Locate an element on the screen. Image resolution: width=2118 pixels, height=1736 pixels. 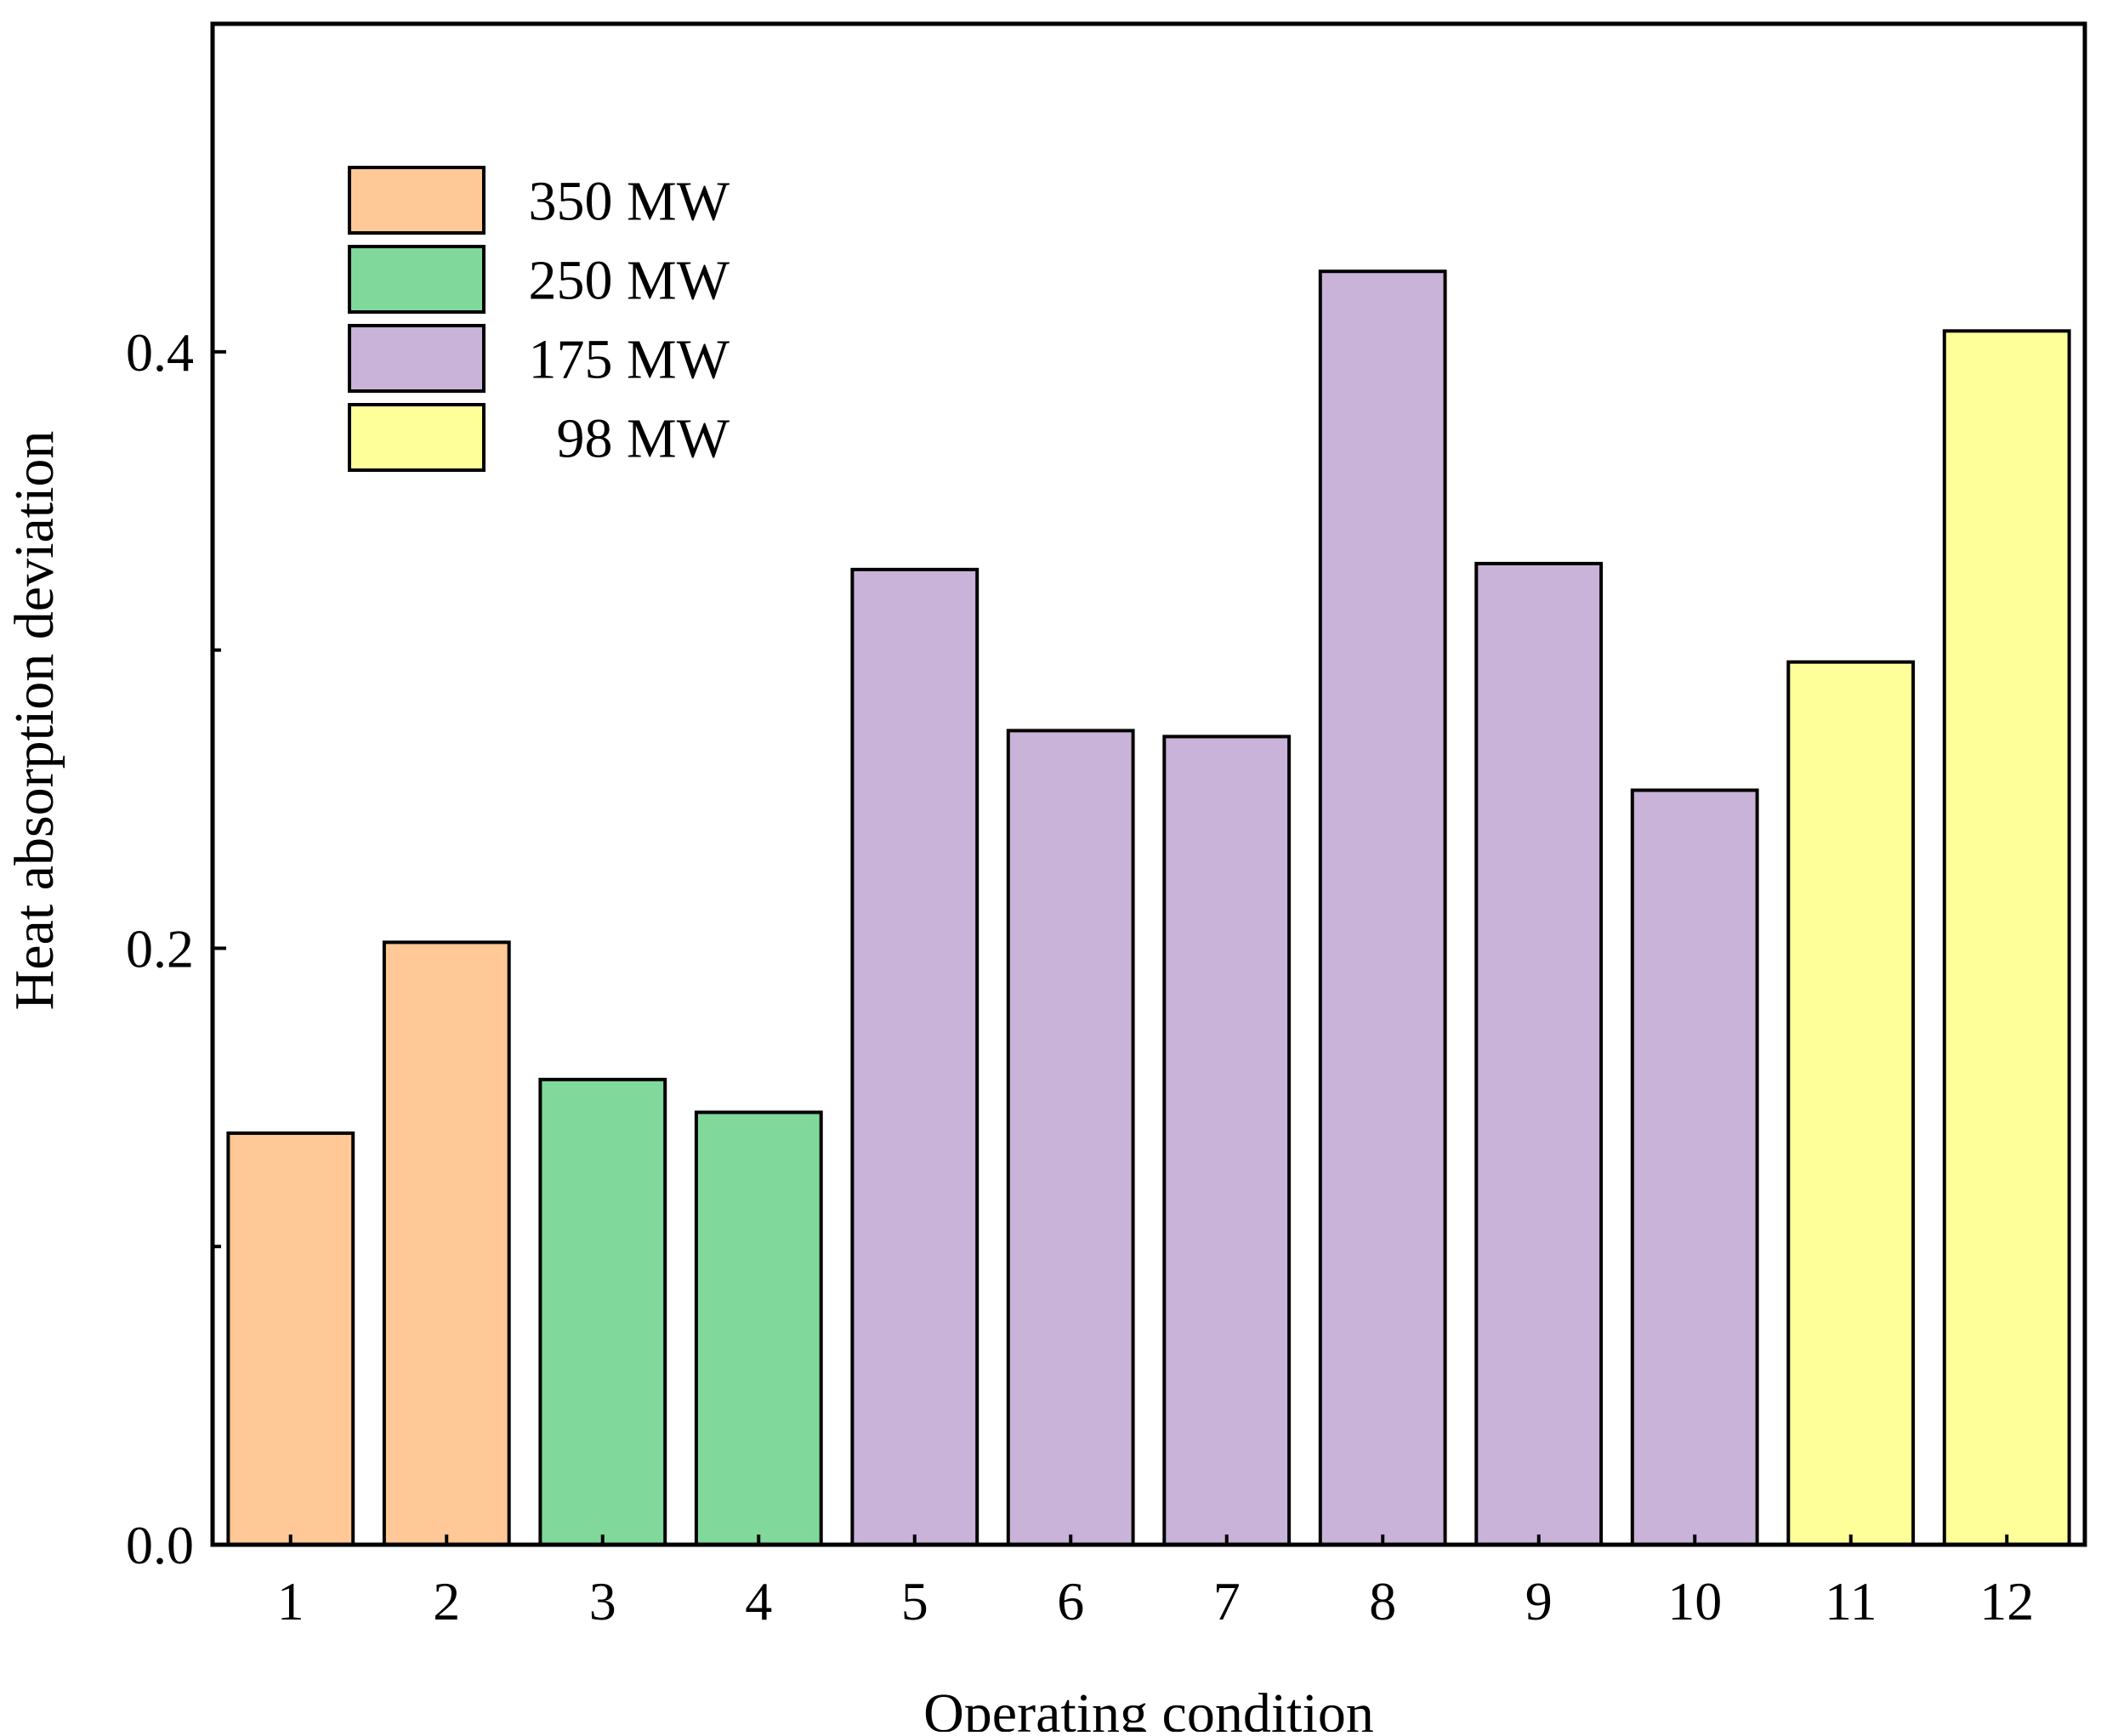
y-tick-label: 0.2 is located at coordinates (160, 949).